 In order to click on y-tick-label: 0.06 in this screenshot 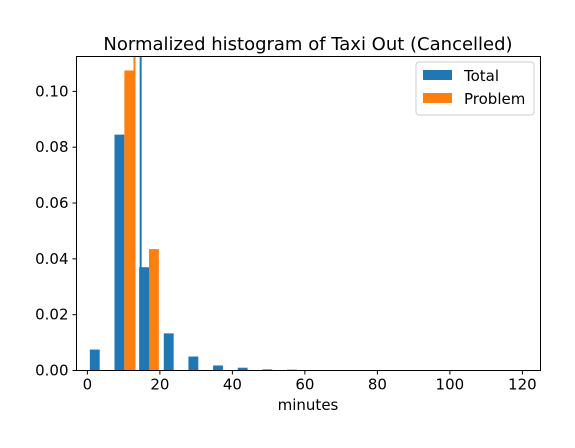, I will do `click(51, 203)`.